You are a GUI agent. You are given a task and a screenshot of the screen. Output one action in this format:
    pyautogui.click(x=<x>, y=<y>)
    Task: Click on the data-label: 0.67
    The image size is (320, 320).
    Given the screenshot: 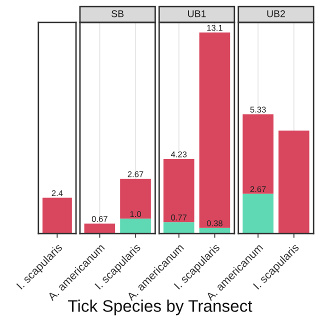 What is the action you would take?
    pyautogui.click(x=100, y=219)
    